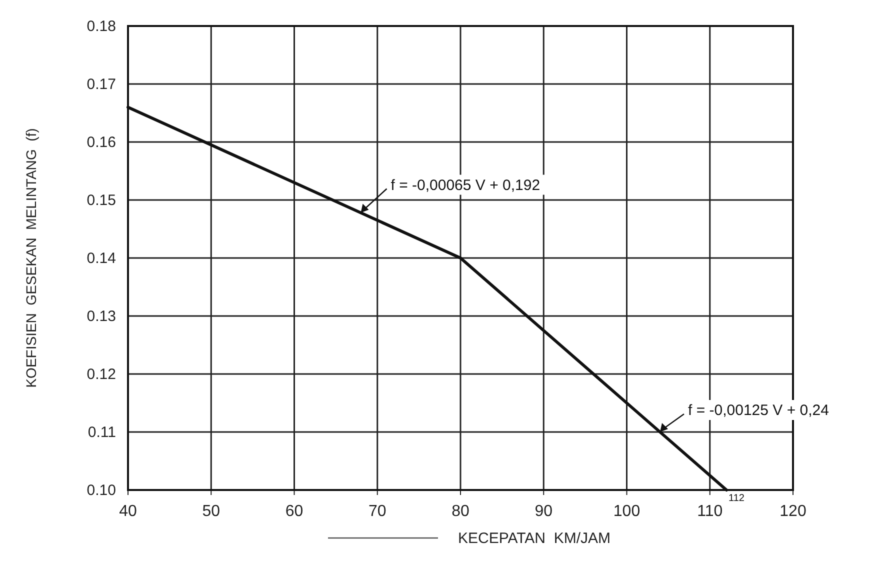 This screenshot has width=871, height=575. What do you see at coordinates (128, 511) in the screenshot?
I see `x-tick-label: 40` at bounding box center [128, 511].